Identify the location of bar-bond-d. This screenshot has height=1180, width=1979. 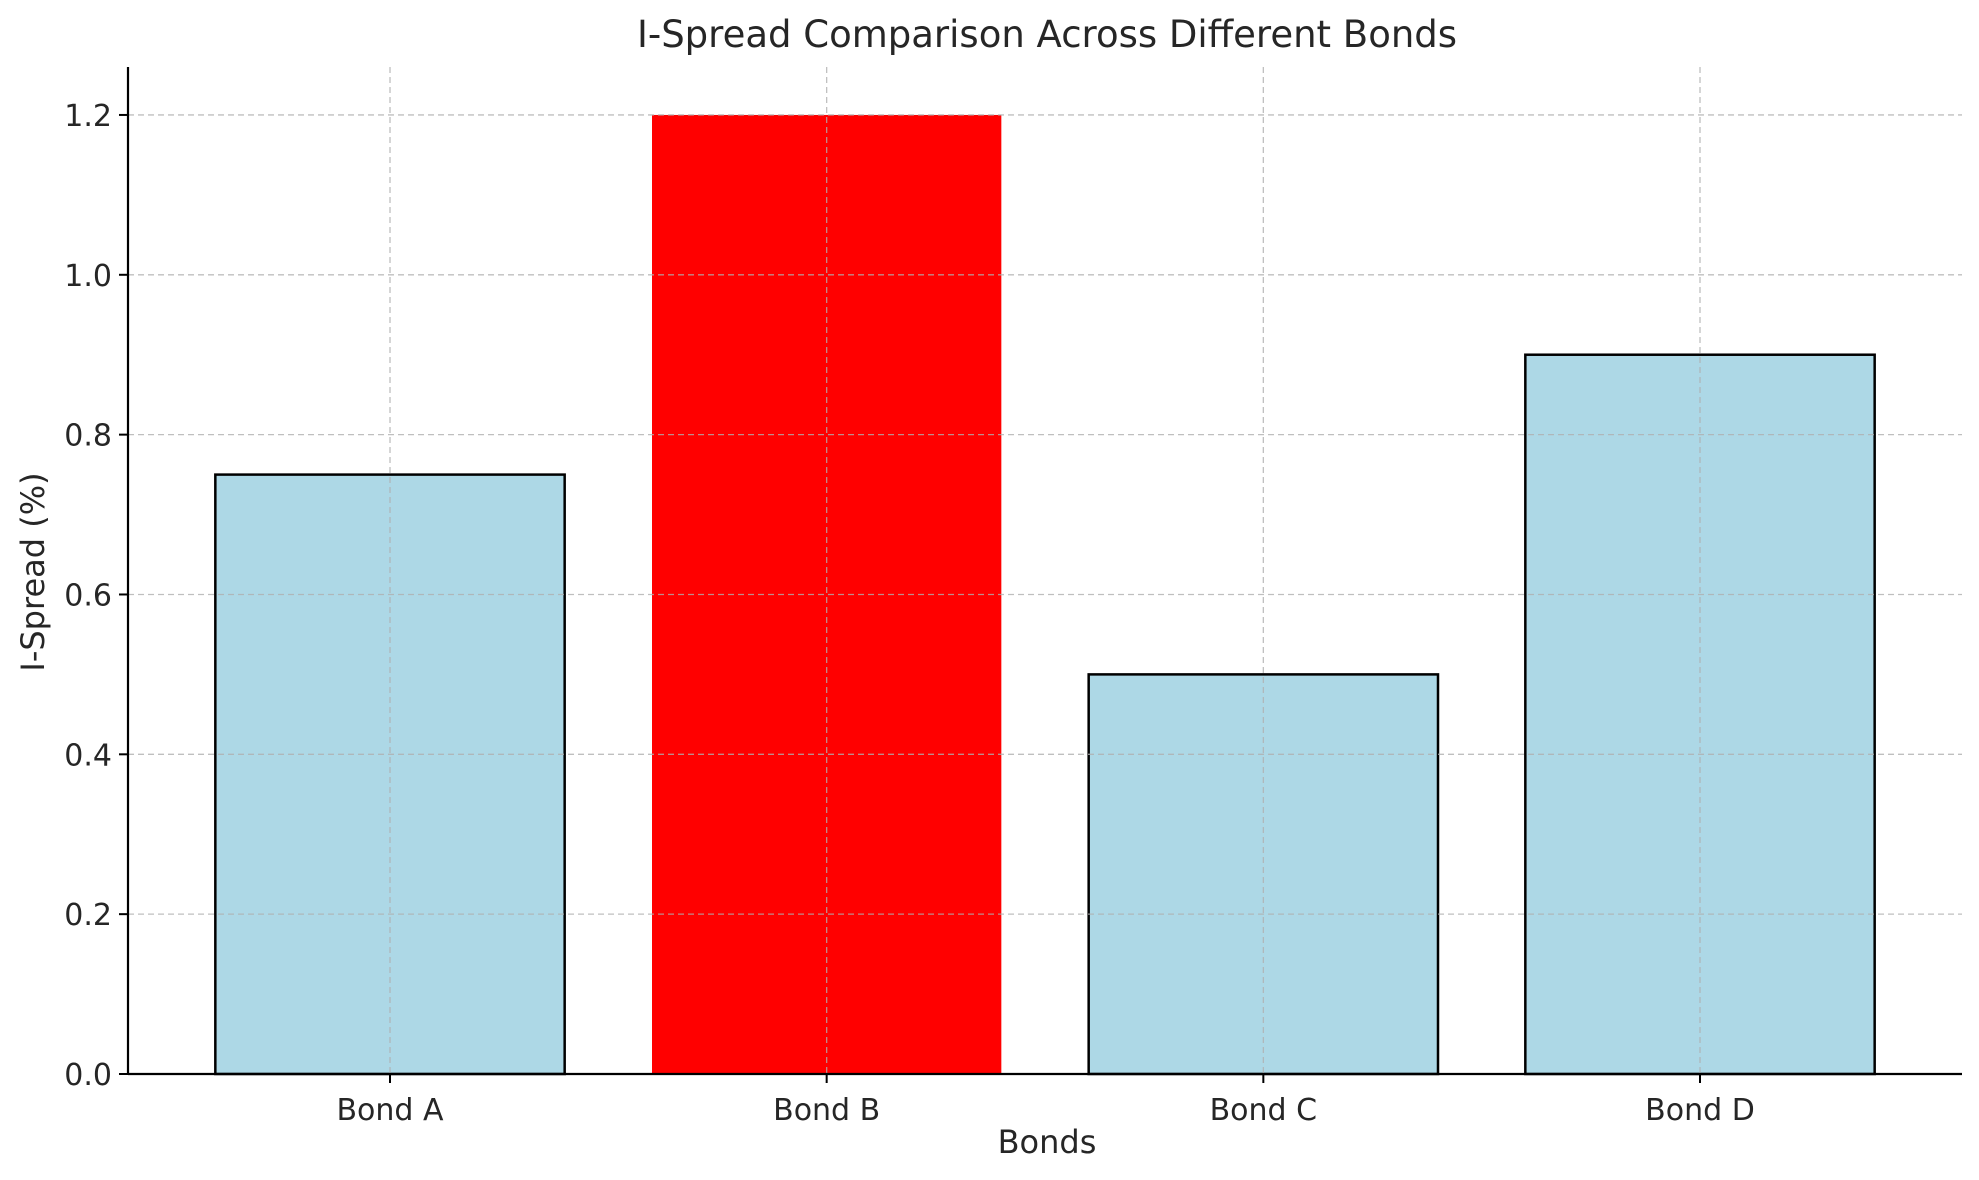
(1700, 714).